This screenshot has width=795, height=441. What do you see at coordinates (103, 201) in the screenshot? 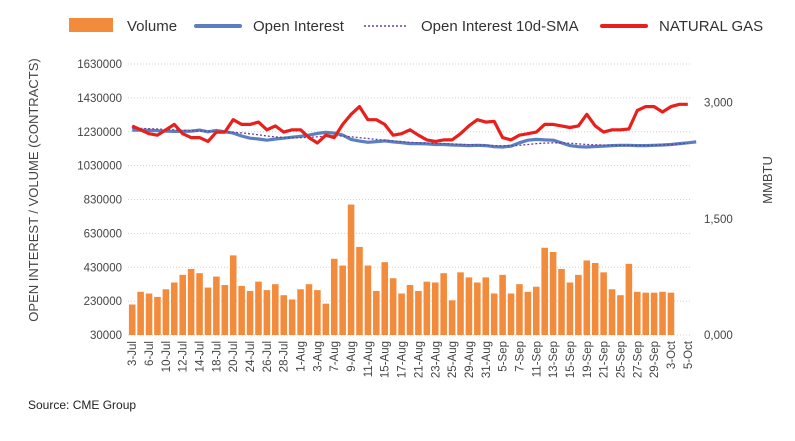
I see `y-left-tick-label: 830000` at bounding box center [103, 201].